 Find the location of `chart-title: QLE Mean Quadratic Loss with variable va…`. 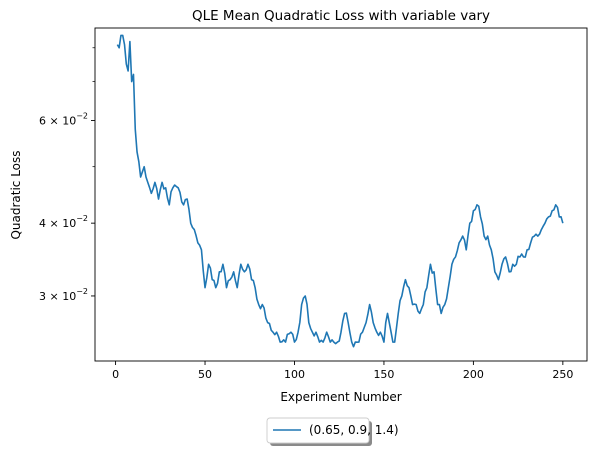

chart-title: QLE Mean Quadratic Loss with variable va… is located at coordinates (341, 16).